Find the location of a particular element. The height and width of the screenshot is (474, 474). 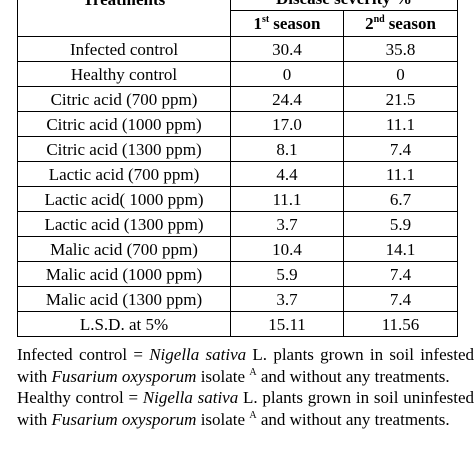

severity-cell: 10.4 is located at coordinates (287, 249).